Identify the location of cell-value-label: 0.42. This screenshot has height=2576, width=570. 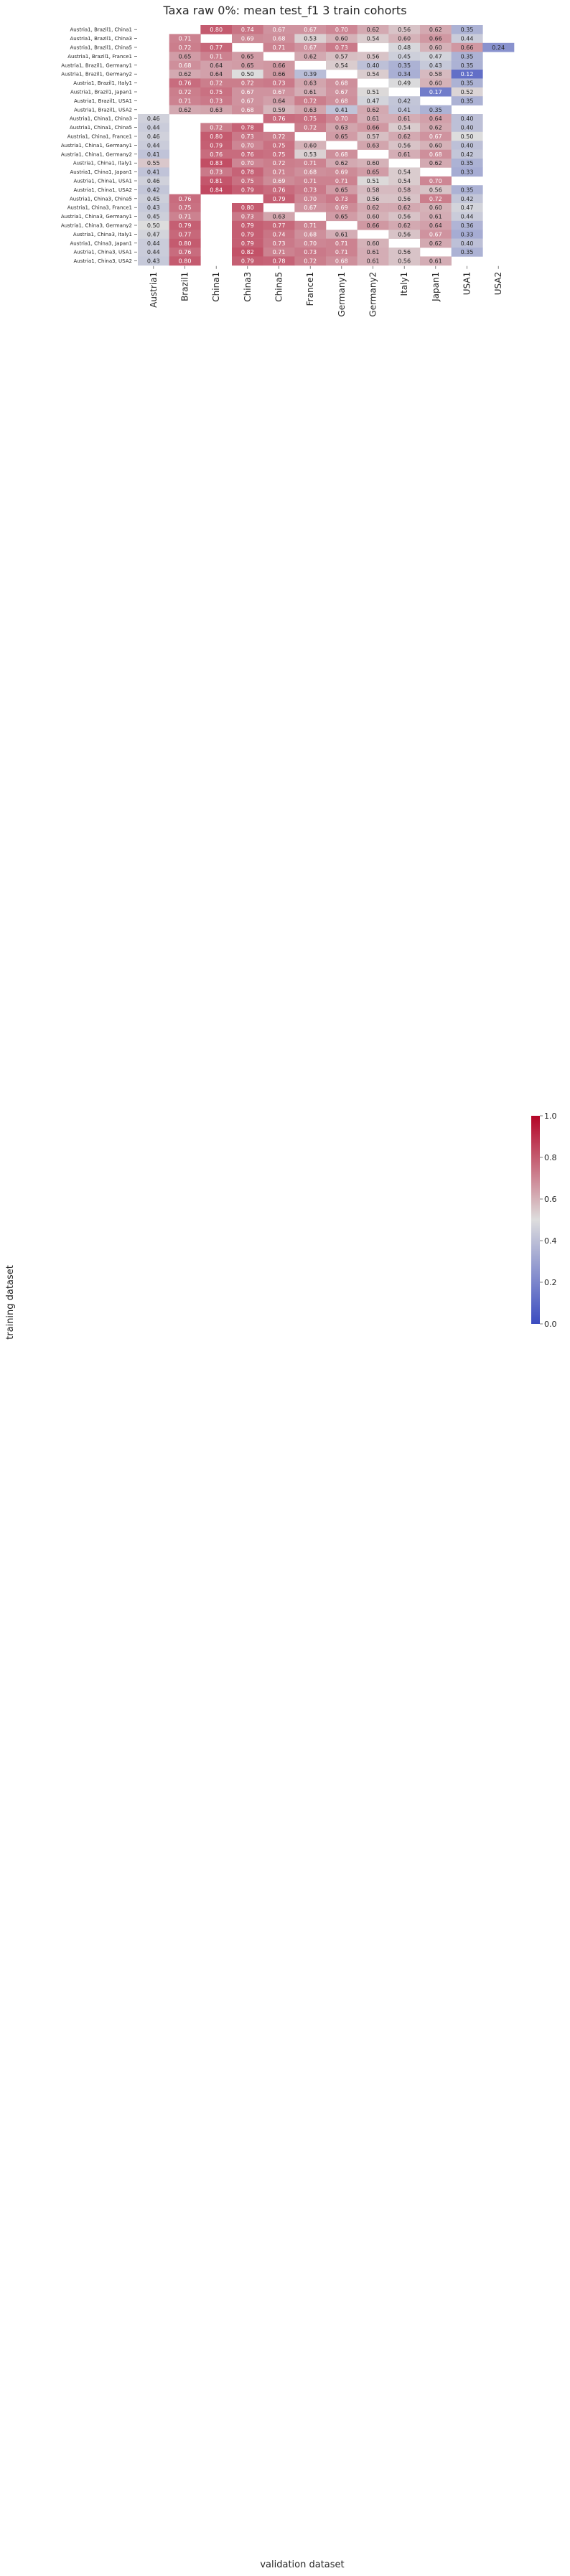
(153, 190).